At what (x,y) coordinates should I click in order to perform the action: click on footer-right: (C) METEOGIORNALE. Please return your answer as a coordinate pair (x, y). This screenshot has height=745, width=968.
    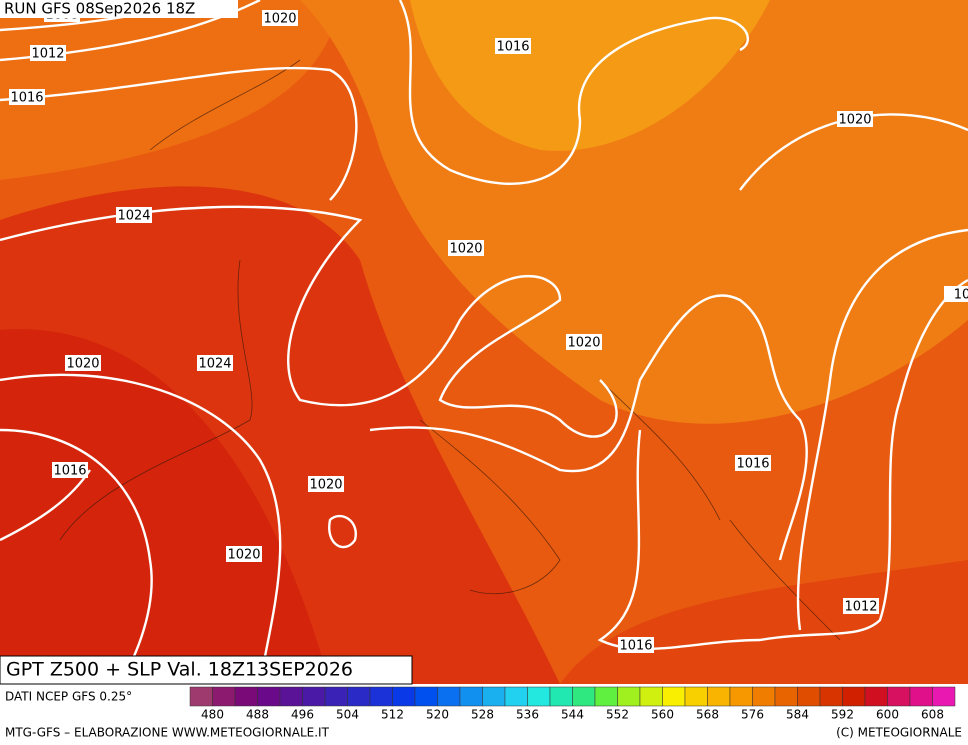
    Looking at the image, I should click on (899, 733).